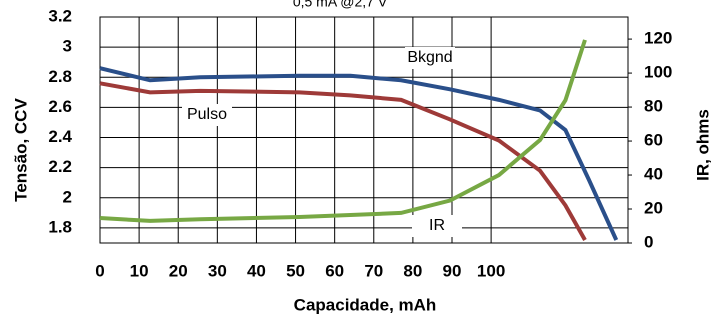 This screenshot has height=320, width=718. I want to click on x-tick-label: 90, so click(452, 270).